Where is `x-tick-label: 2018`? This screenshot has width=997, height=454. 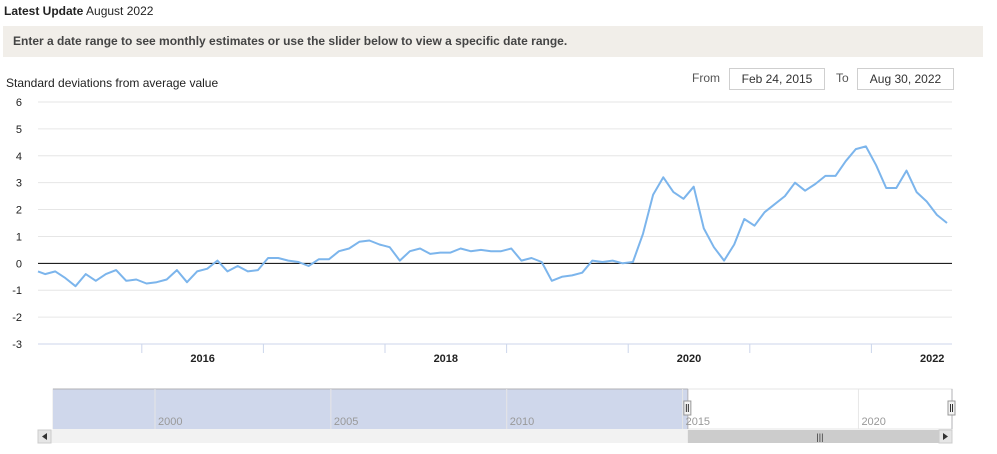 x-tick-label: 2018 is located at coordinates (446, 359).